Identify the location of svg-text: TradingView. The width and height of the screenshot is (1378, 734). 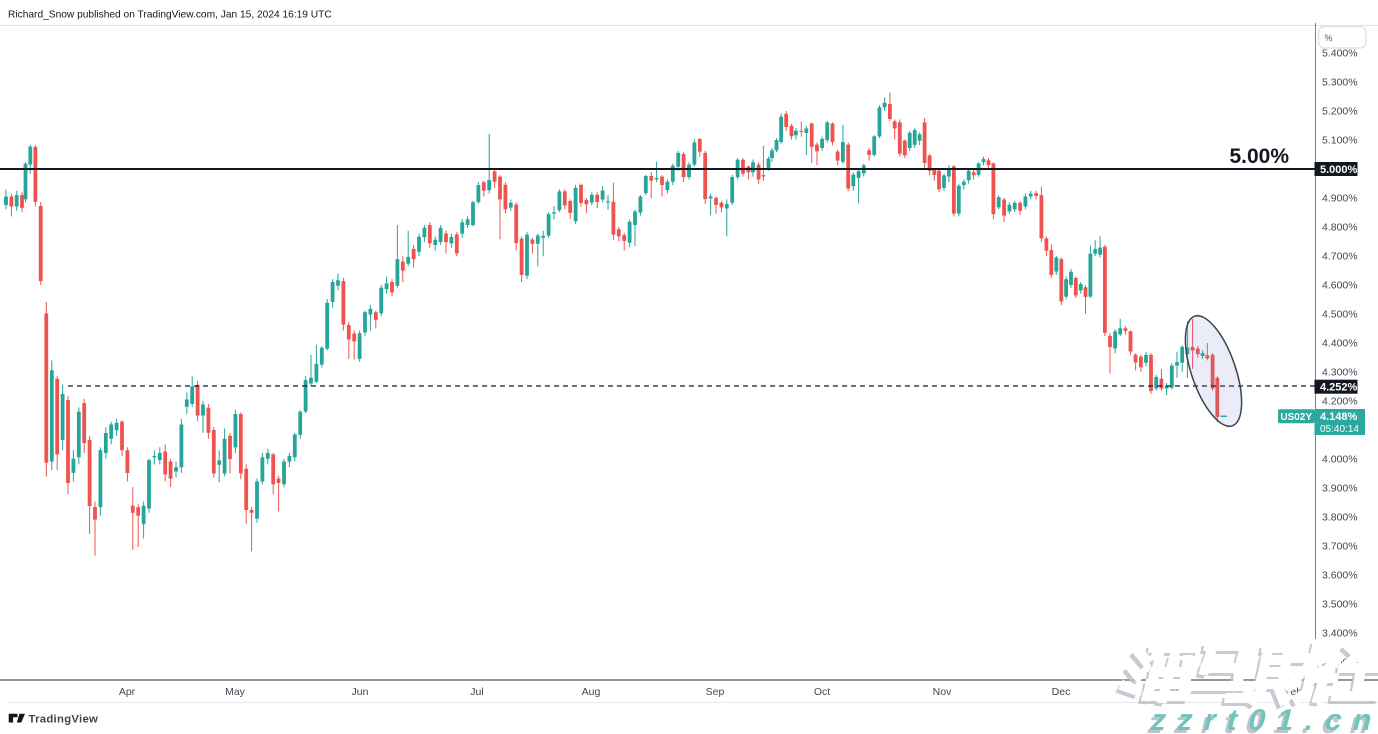
(64, 720).